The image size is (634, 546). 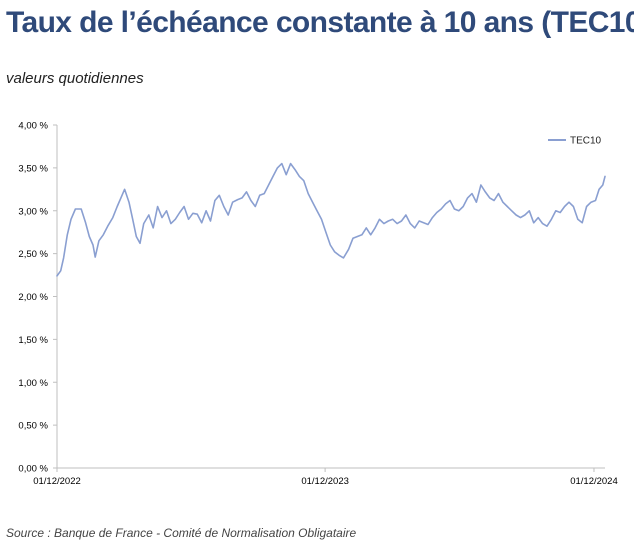 I want to click on y-tick-label: 1,00 %, so click(x=33, y=383).